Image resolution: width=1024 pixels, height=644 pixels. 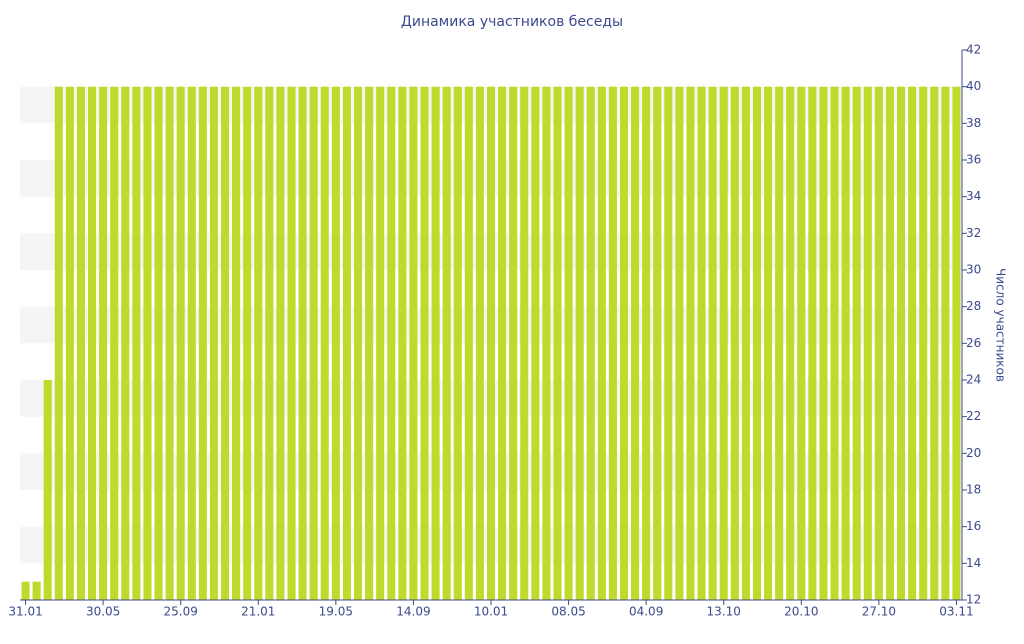 I want to click on x-tick-label: 04.09, so click(x=646, y=612).